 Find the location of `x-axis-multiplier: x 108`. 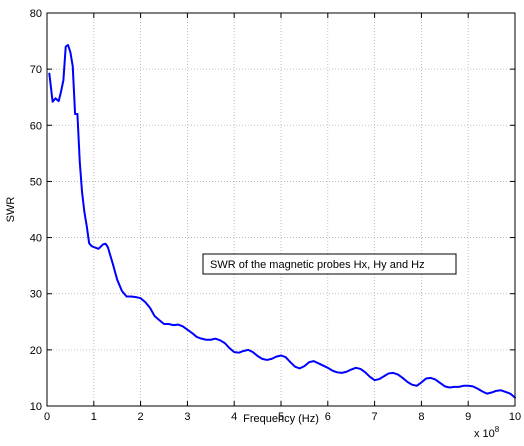

x-axis-multiplier: x 108 is located at coordinates (487, 432).